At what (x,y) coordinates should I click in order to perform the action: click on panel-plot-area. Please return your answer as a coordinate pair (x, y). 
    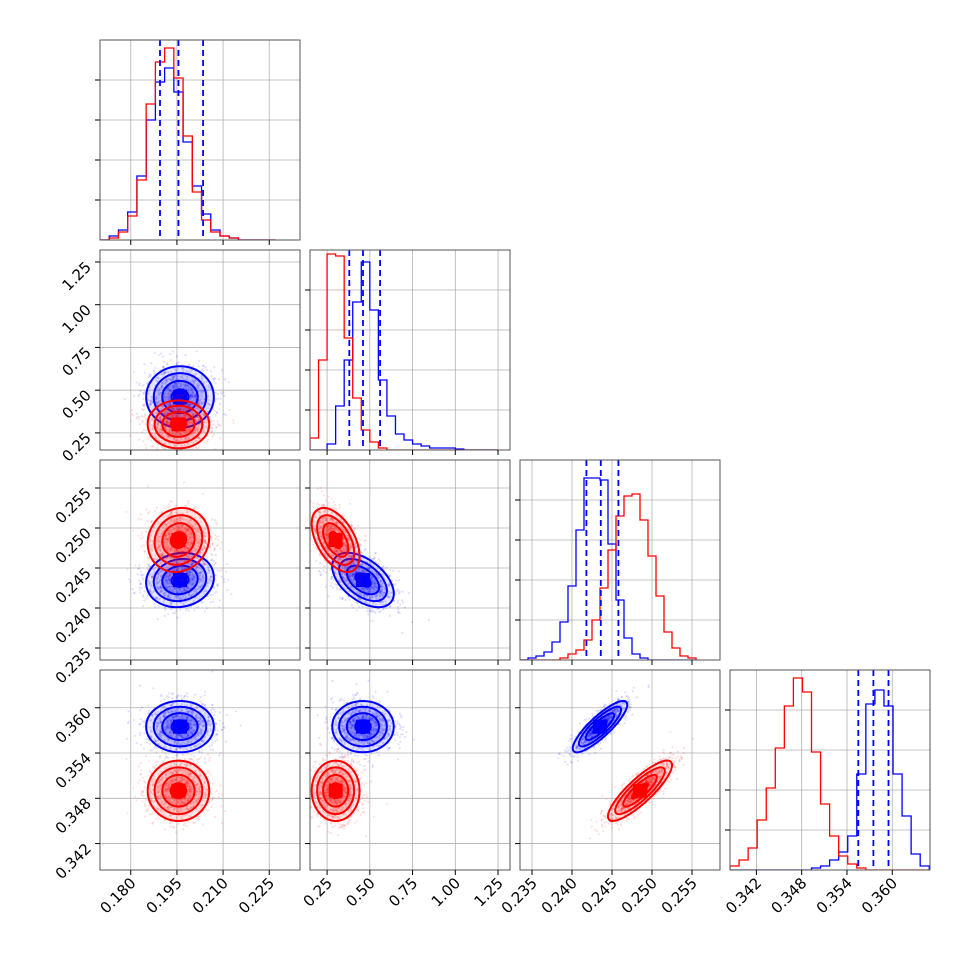
    Looking at the image, I should click on (179, 551).